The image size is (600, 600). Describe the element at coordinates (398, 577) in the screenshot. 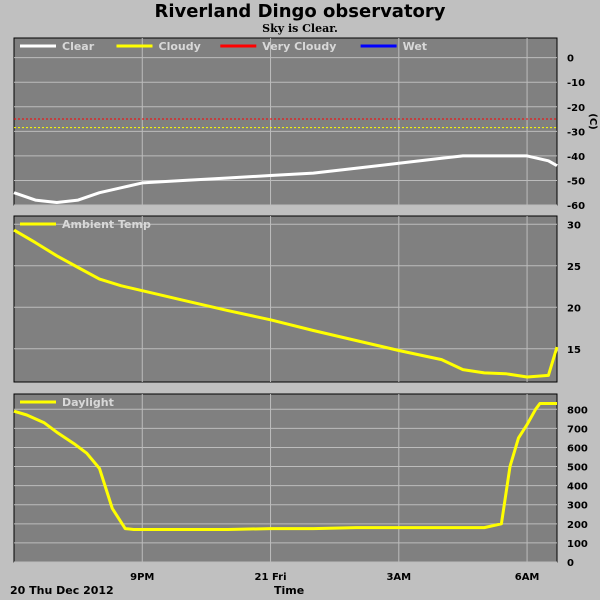

I see `x-tick-label: 3AM` at that location.